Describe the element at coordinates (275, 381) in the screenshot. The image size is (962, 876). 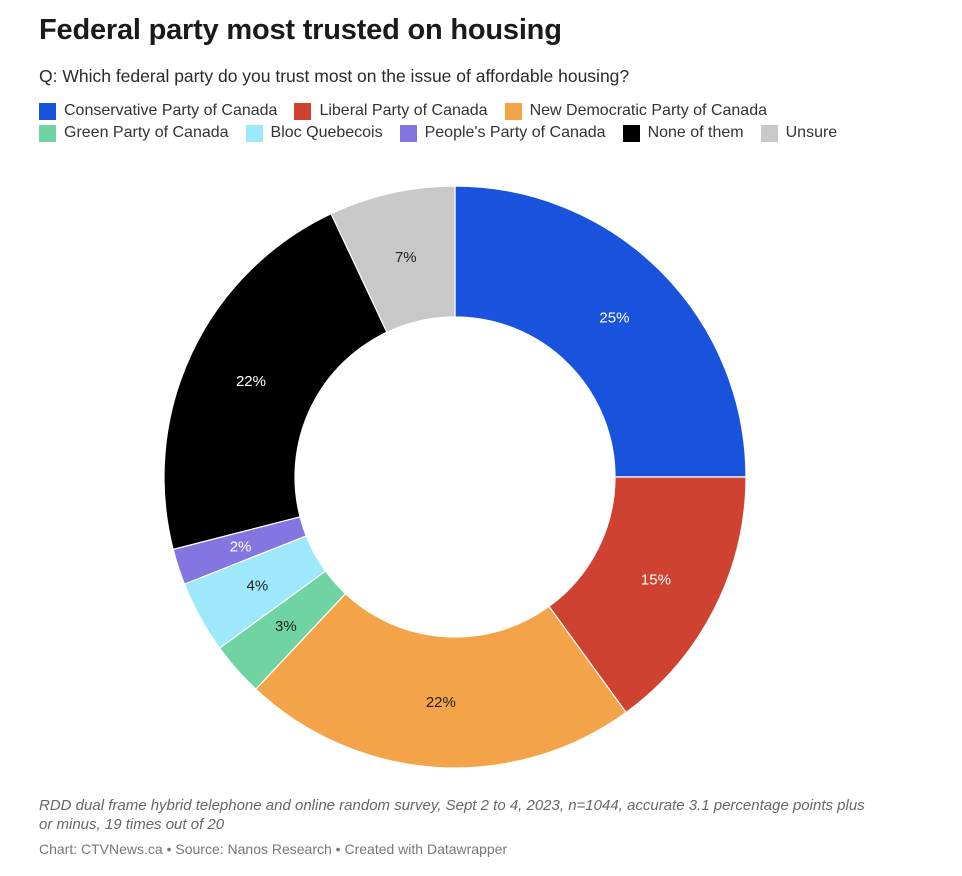
I see `slice-none-of-them` at that location.